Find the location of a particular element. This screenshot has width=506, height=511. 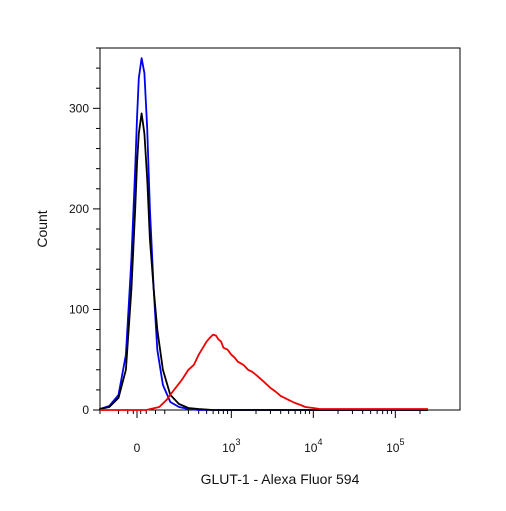

x-axis-label: GLUT-1 - Alexa Fluor 594 is located at coordinates (280, 479).